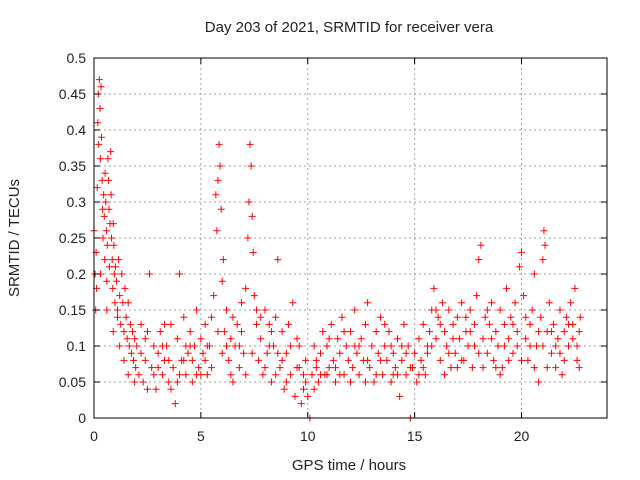 The image size is (640, 480). I want to click on x-tick-label: 15, so click(415, 436).